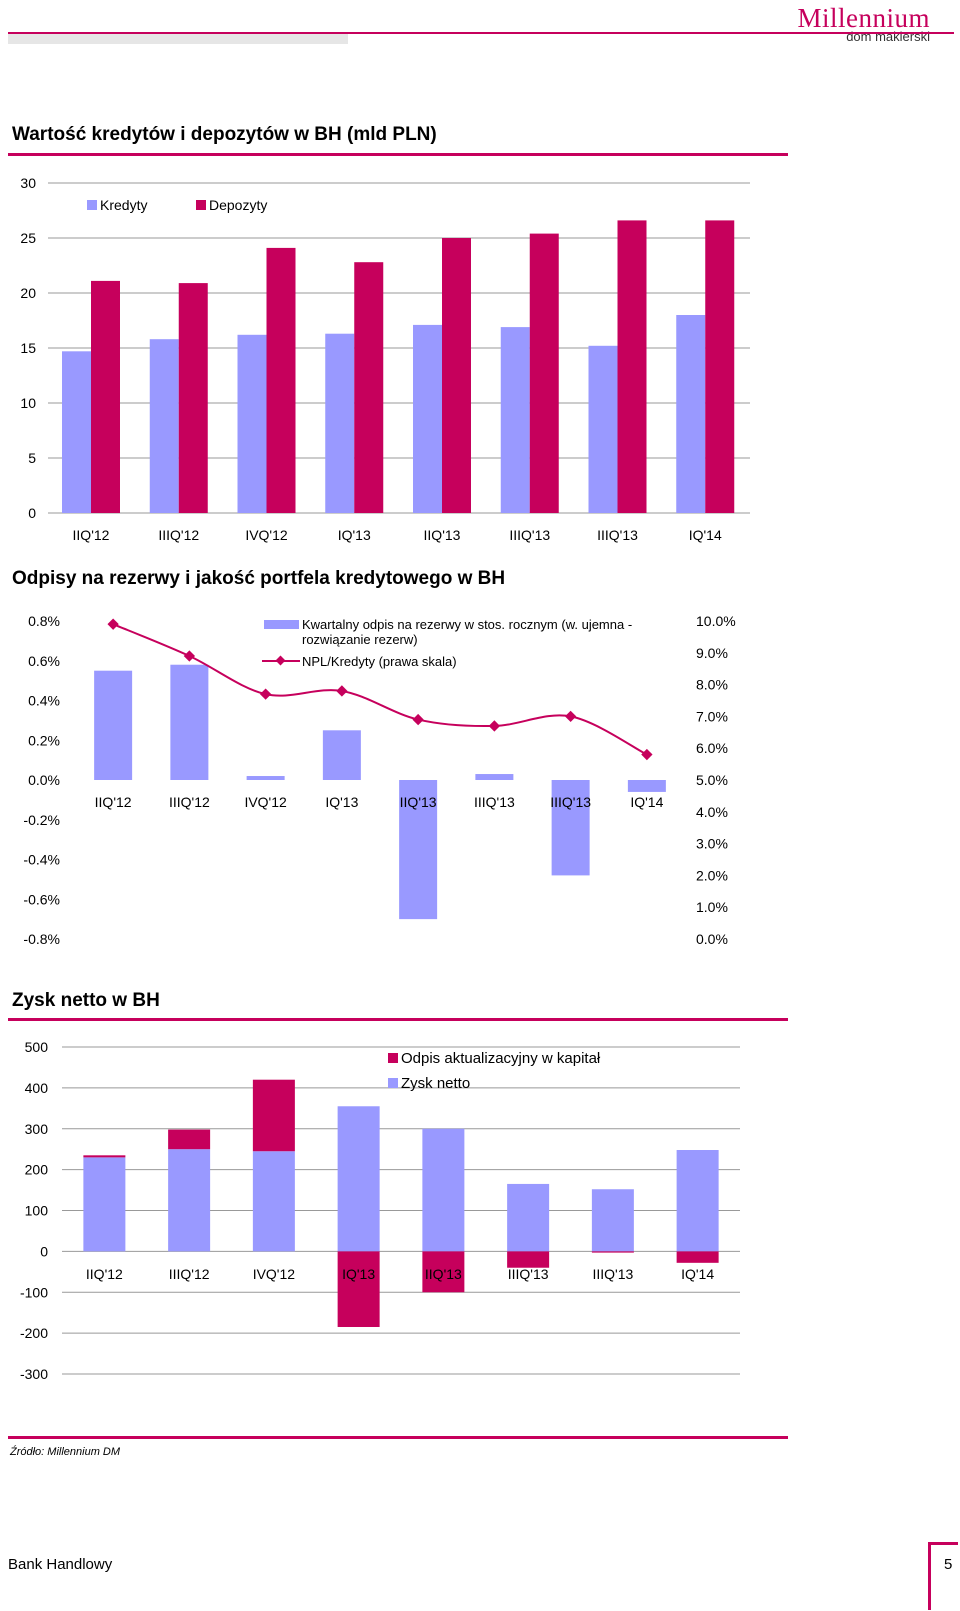 This screenshot has width=960, height=1611. What do you see at coordinates (360, 639) in the screenshot?
I see `legend-label-odpis-rezerwy-line2: rozwiązanie rezerw)` at bounding box center [360, 639].